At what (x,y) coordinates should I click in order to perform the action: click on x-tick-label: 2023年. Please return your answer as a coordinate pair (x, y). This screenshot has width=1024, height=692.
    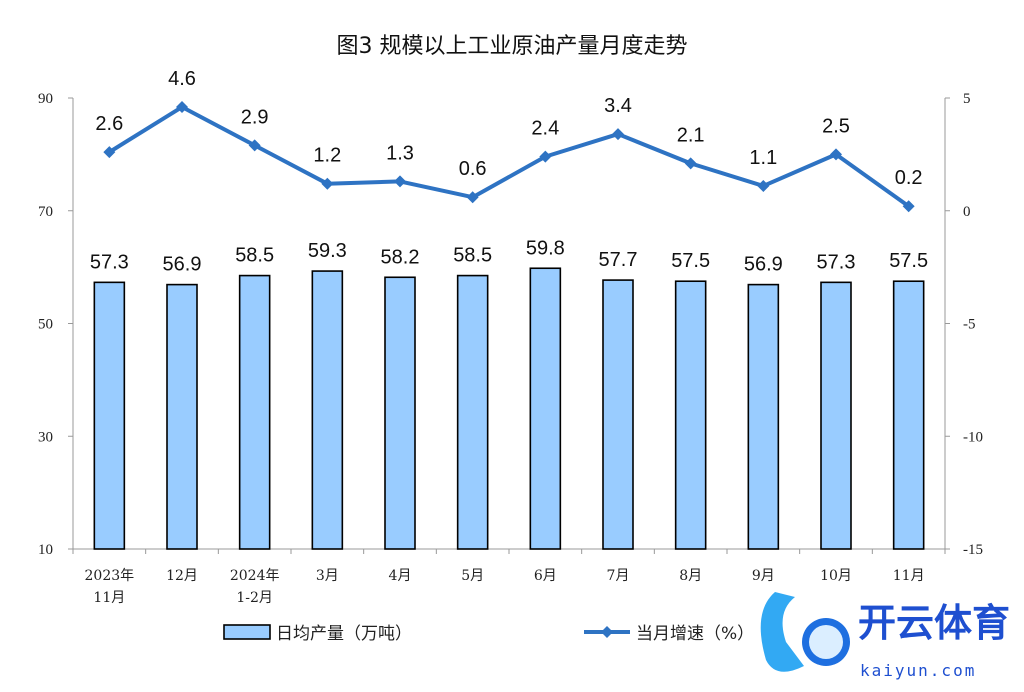
    Looking at the image, I should click on (110, 576).